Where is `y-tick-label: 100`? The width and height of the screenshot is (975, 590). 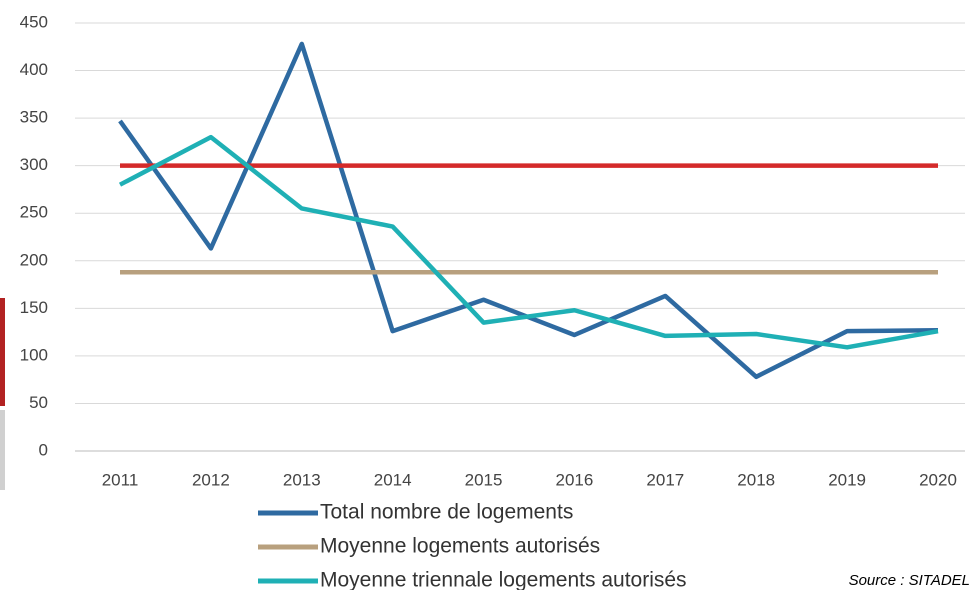 y-tick-label: 100 is located at coordinates (34, 354).